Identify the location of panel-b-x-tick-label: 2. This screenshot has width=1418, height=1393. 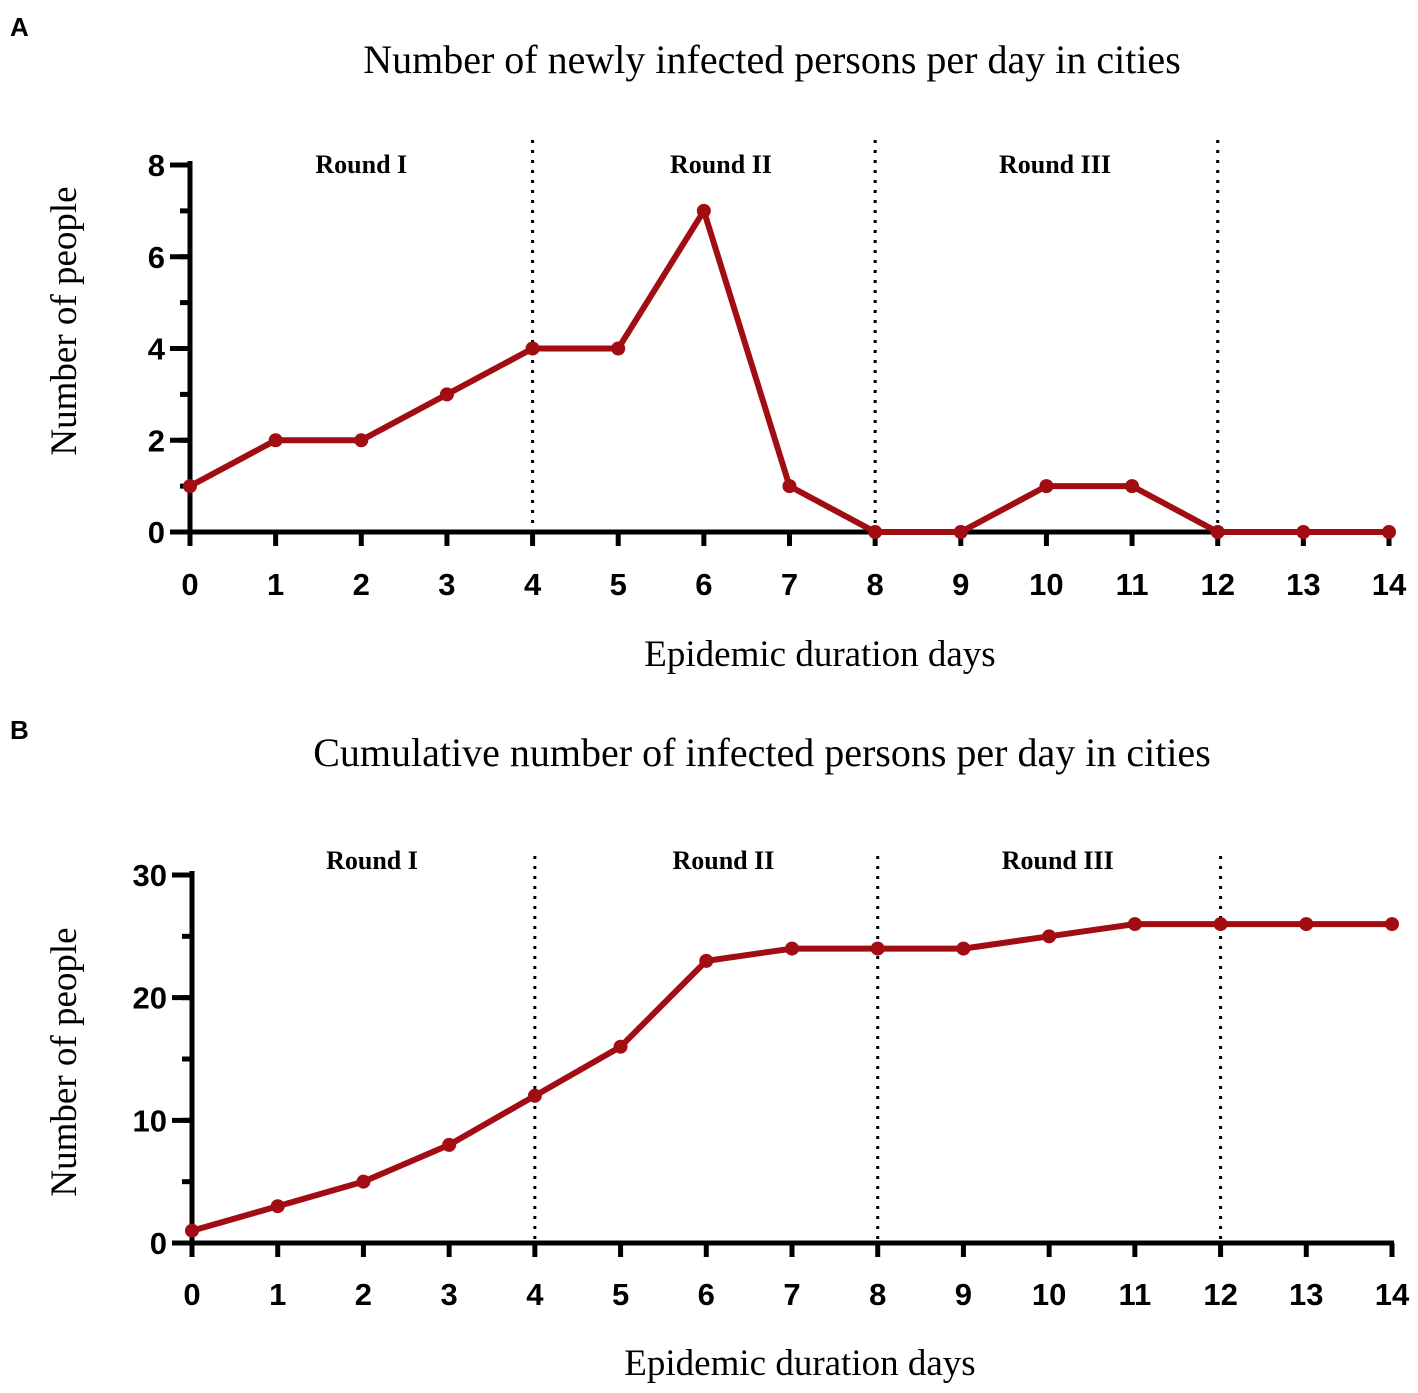
(363, 1294).